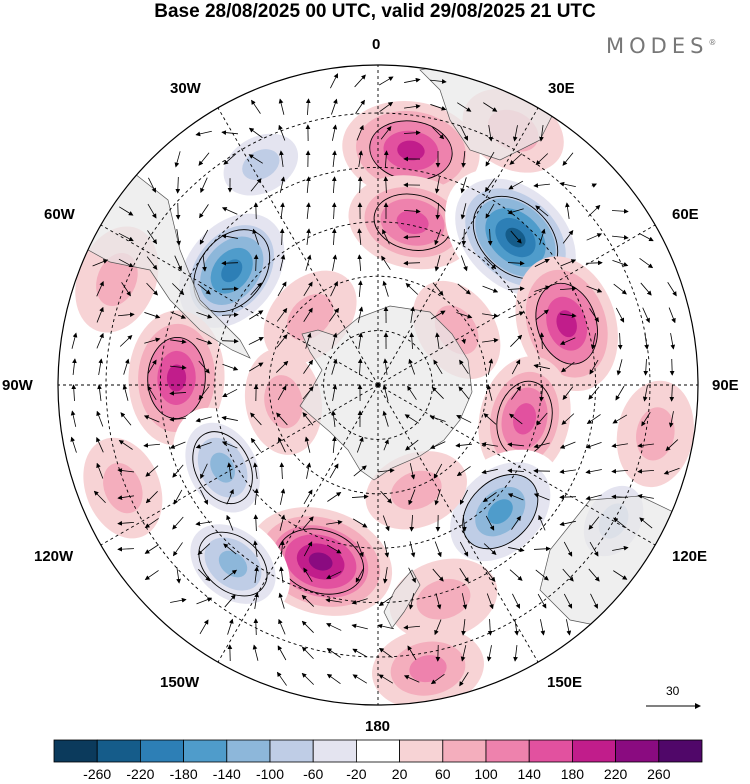 Image resolution: width=750 pixels, height=784 pixels. I want to click on vector-scale-label: 30, so click(672, 691).